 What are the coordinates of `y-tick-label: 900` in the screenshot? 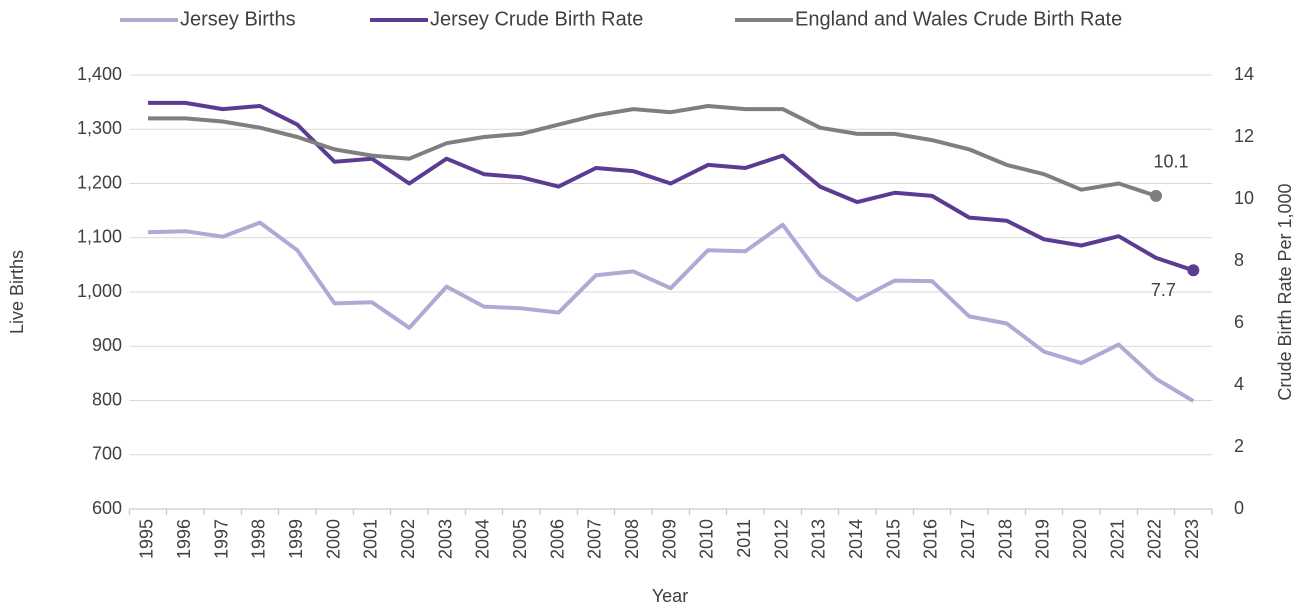 It's located at (107, 345).